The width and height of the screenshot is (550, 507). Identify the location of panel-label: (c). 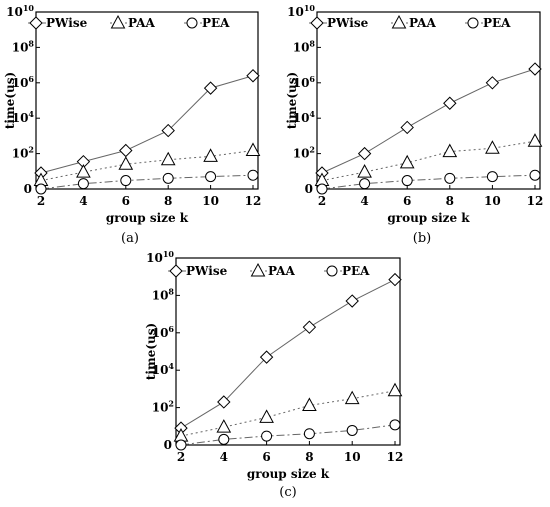
(287, 492).